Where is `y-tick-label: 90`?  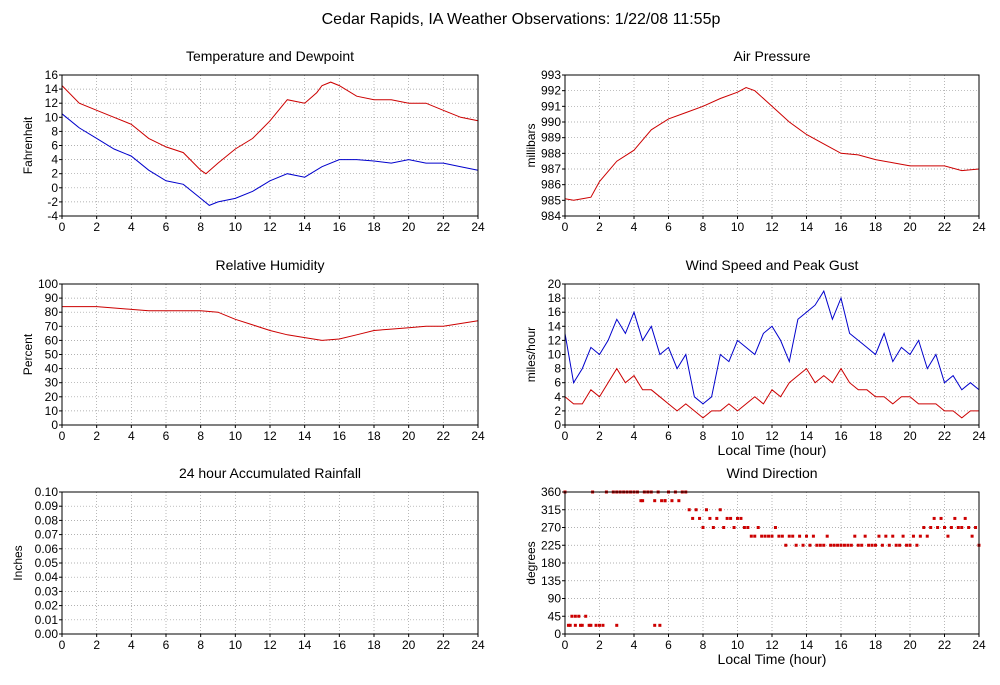
y-tick-label: 90 is located at coordinates (52, 298).